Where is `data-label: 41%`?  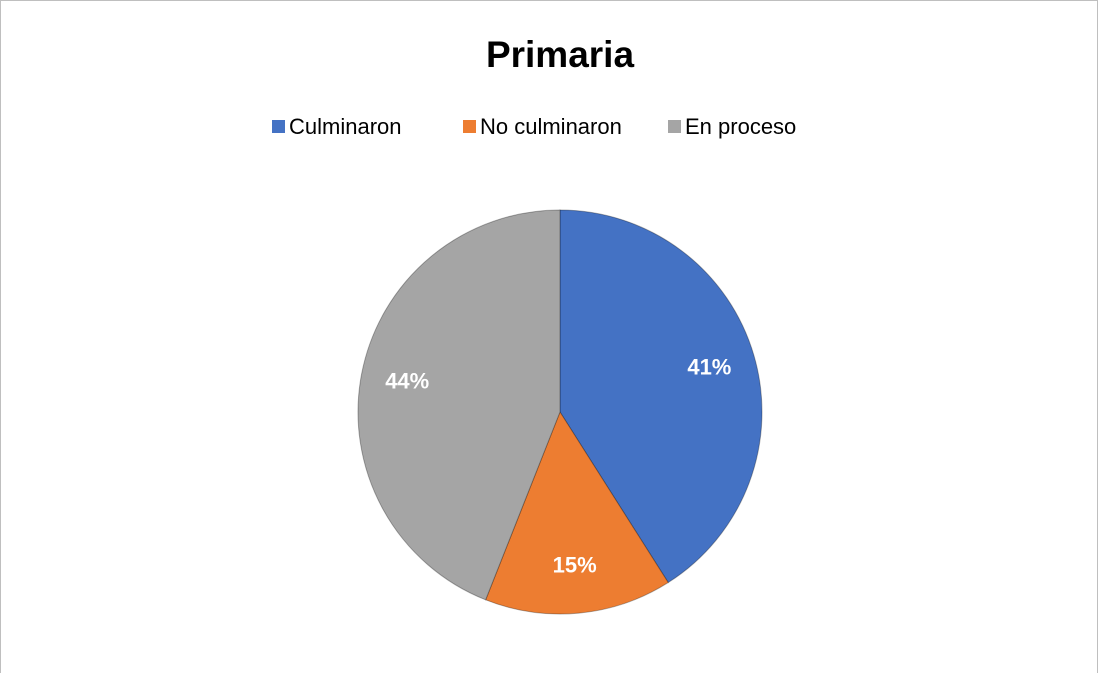
data-label: 41% is located at coordinates (709, 366).